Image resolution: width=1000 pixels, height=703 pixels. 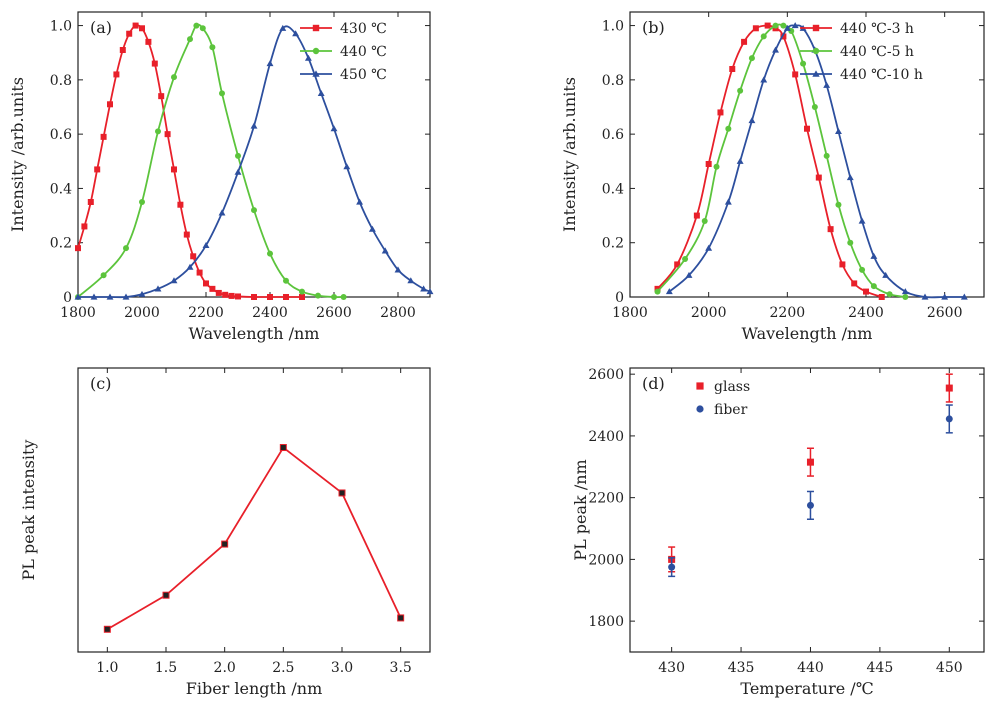 I want to click on legend-label: 440 ℃, so click(x=363, y=52).